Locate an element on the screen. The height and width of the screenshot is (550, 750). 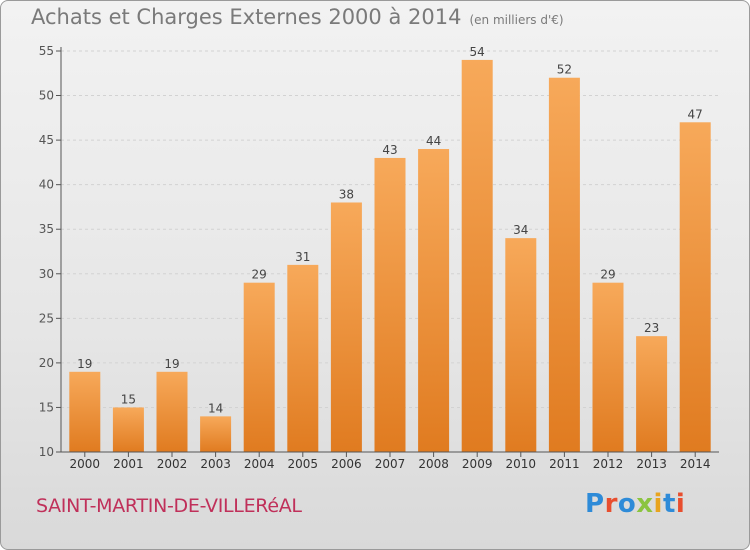
data-label: 34 is located at coordinates (520, 230).